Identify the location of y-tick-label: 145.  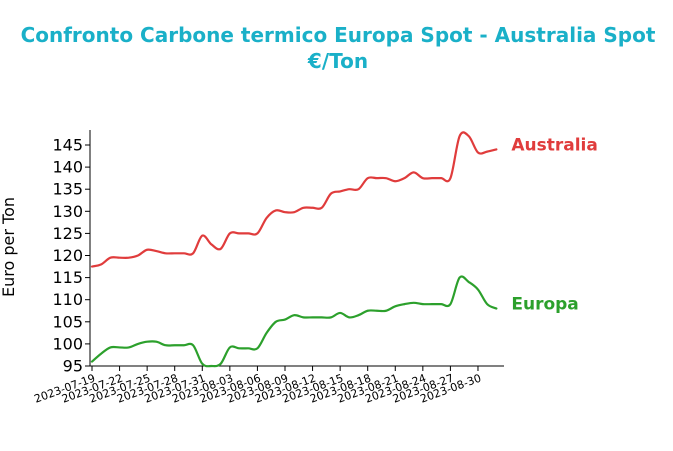
(67, 145).